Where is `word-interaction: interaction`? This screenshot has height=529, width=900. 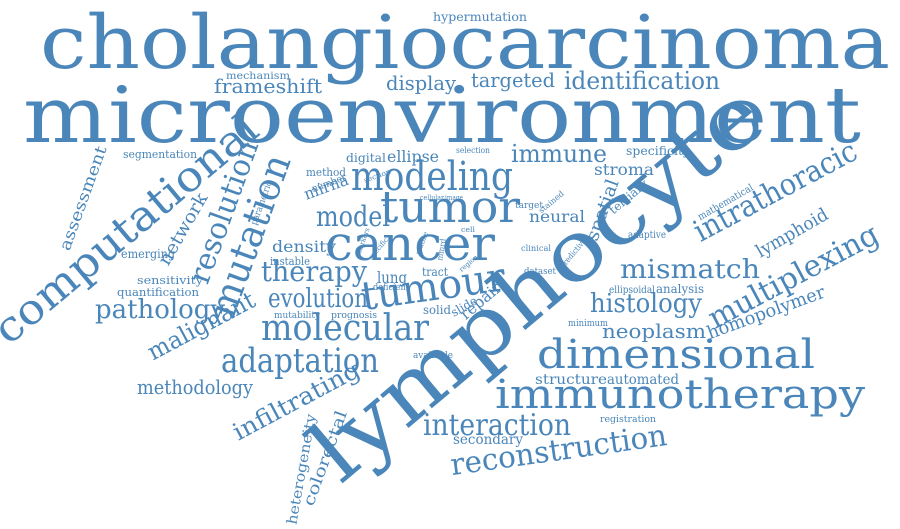 word-interaction: interaction is located at coordinates (497, 425).